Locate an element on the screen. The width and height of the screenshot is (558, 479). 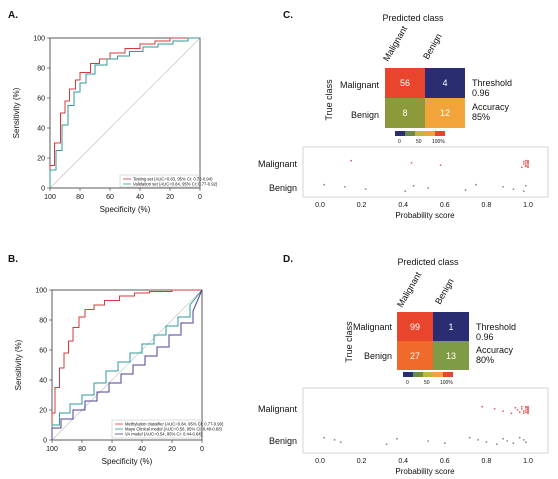
strip-points-d is located at coordinates (426, 425).